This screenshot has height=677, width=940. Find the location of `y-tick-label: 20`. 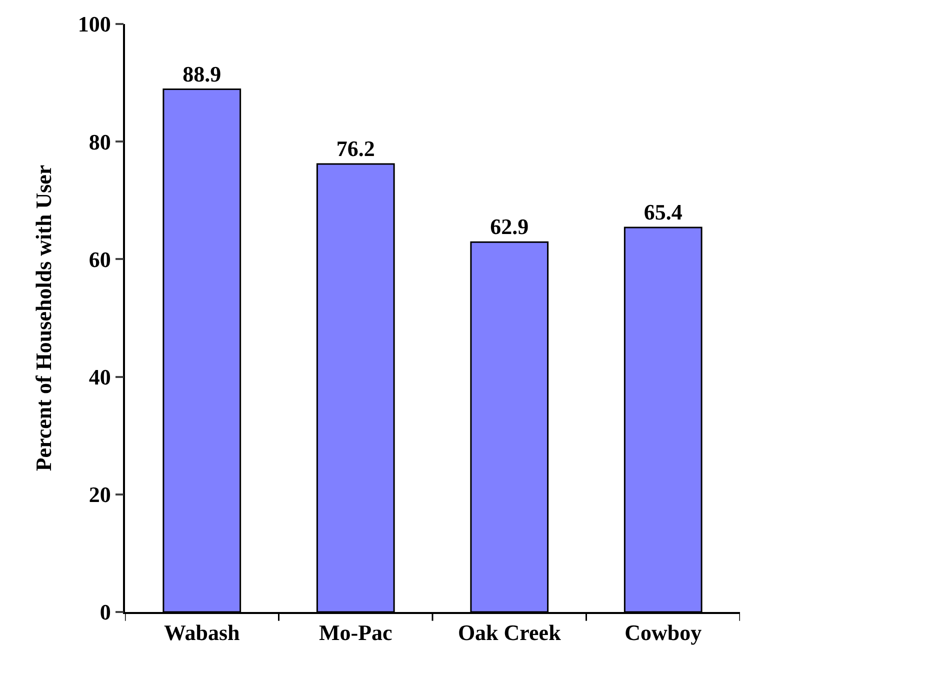

y-tick-label: 20 is located at coordinates (99, 495).